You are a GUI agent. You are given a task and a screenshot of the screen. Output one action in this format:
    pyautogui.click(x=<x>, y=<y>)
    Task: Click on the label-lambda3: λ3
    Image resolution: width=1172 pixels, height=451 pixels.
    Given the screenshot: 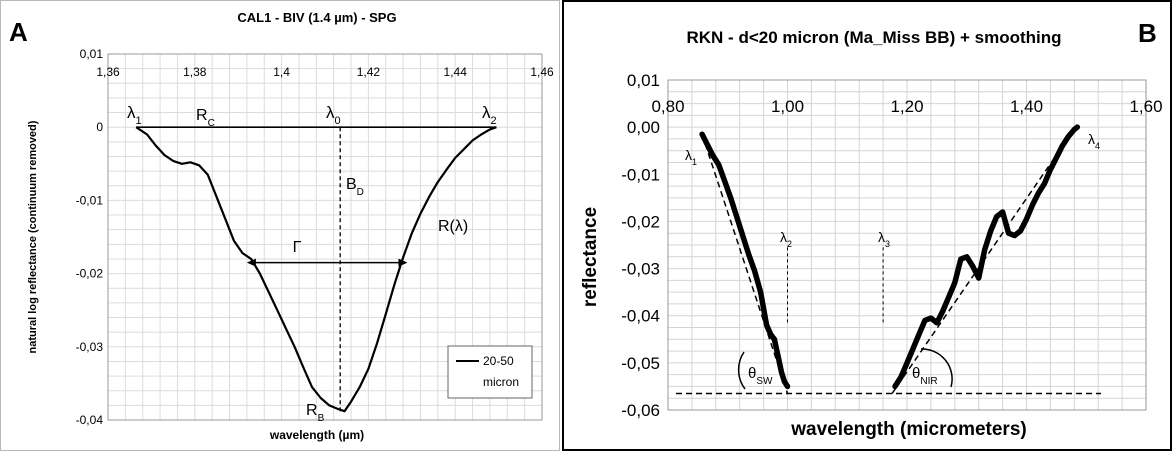 What is the action you would take?
    pyautogui.click(x=884, y=239)
    